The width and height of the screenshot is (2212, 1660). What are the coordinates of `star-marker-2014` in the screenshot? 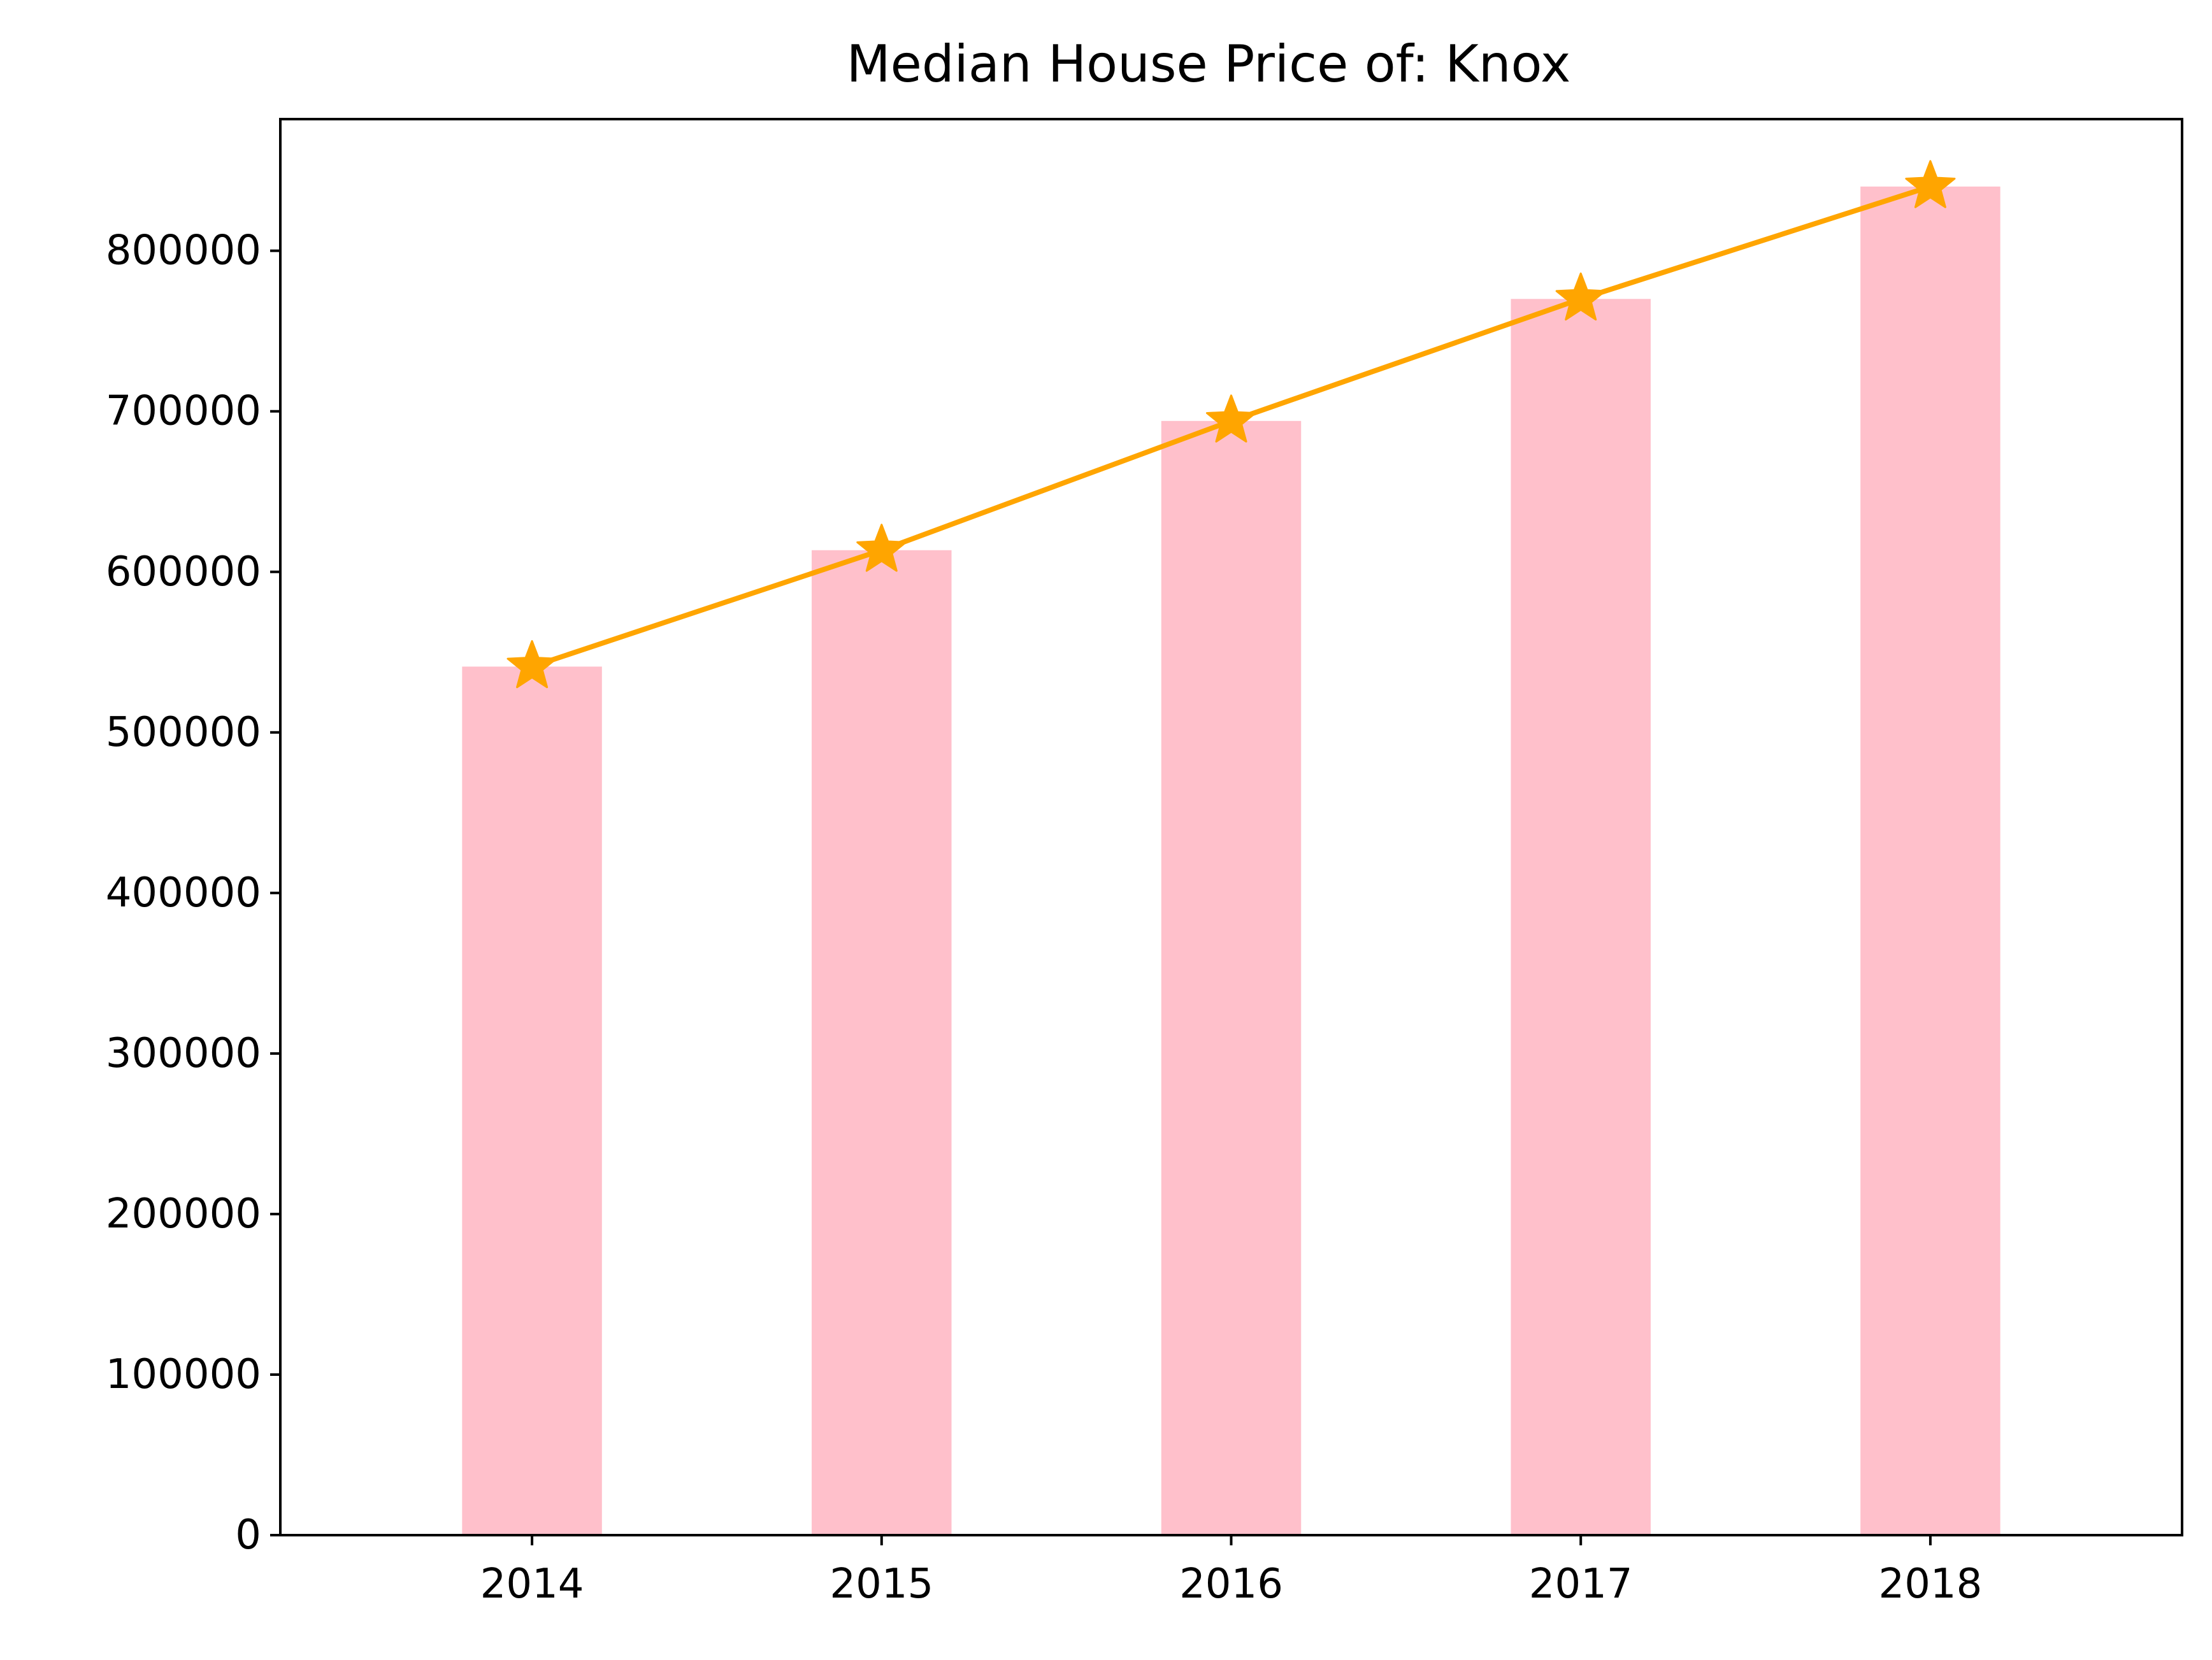 It's located at (531, 664).